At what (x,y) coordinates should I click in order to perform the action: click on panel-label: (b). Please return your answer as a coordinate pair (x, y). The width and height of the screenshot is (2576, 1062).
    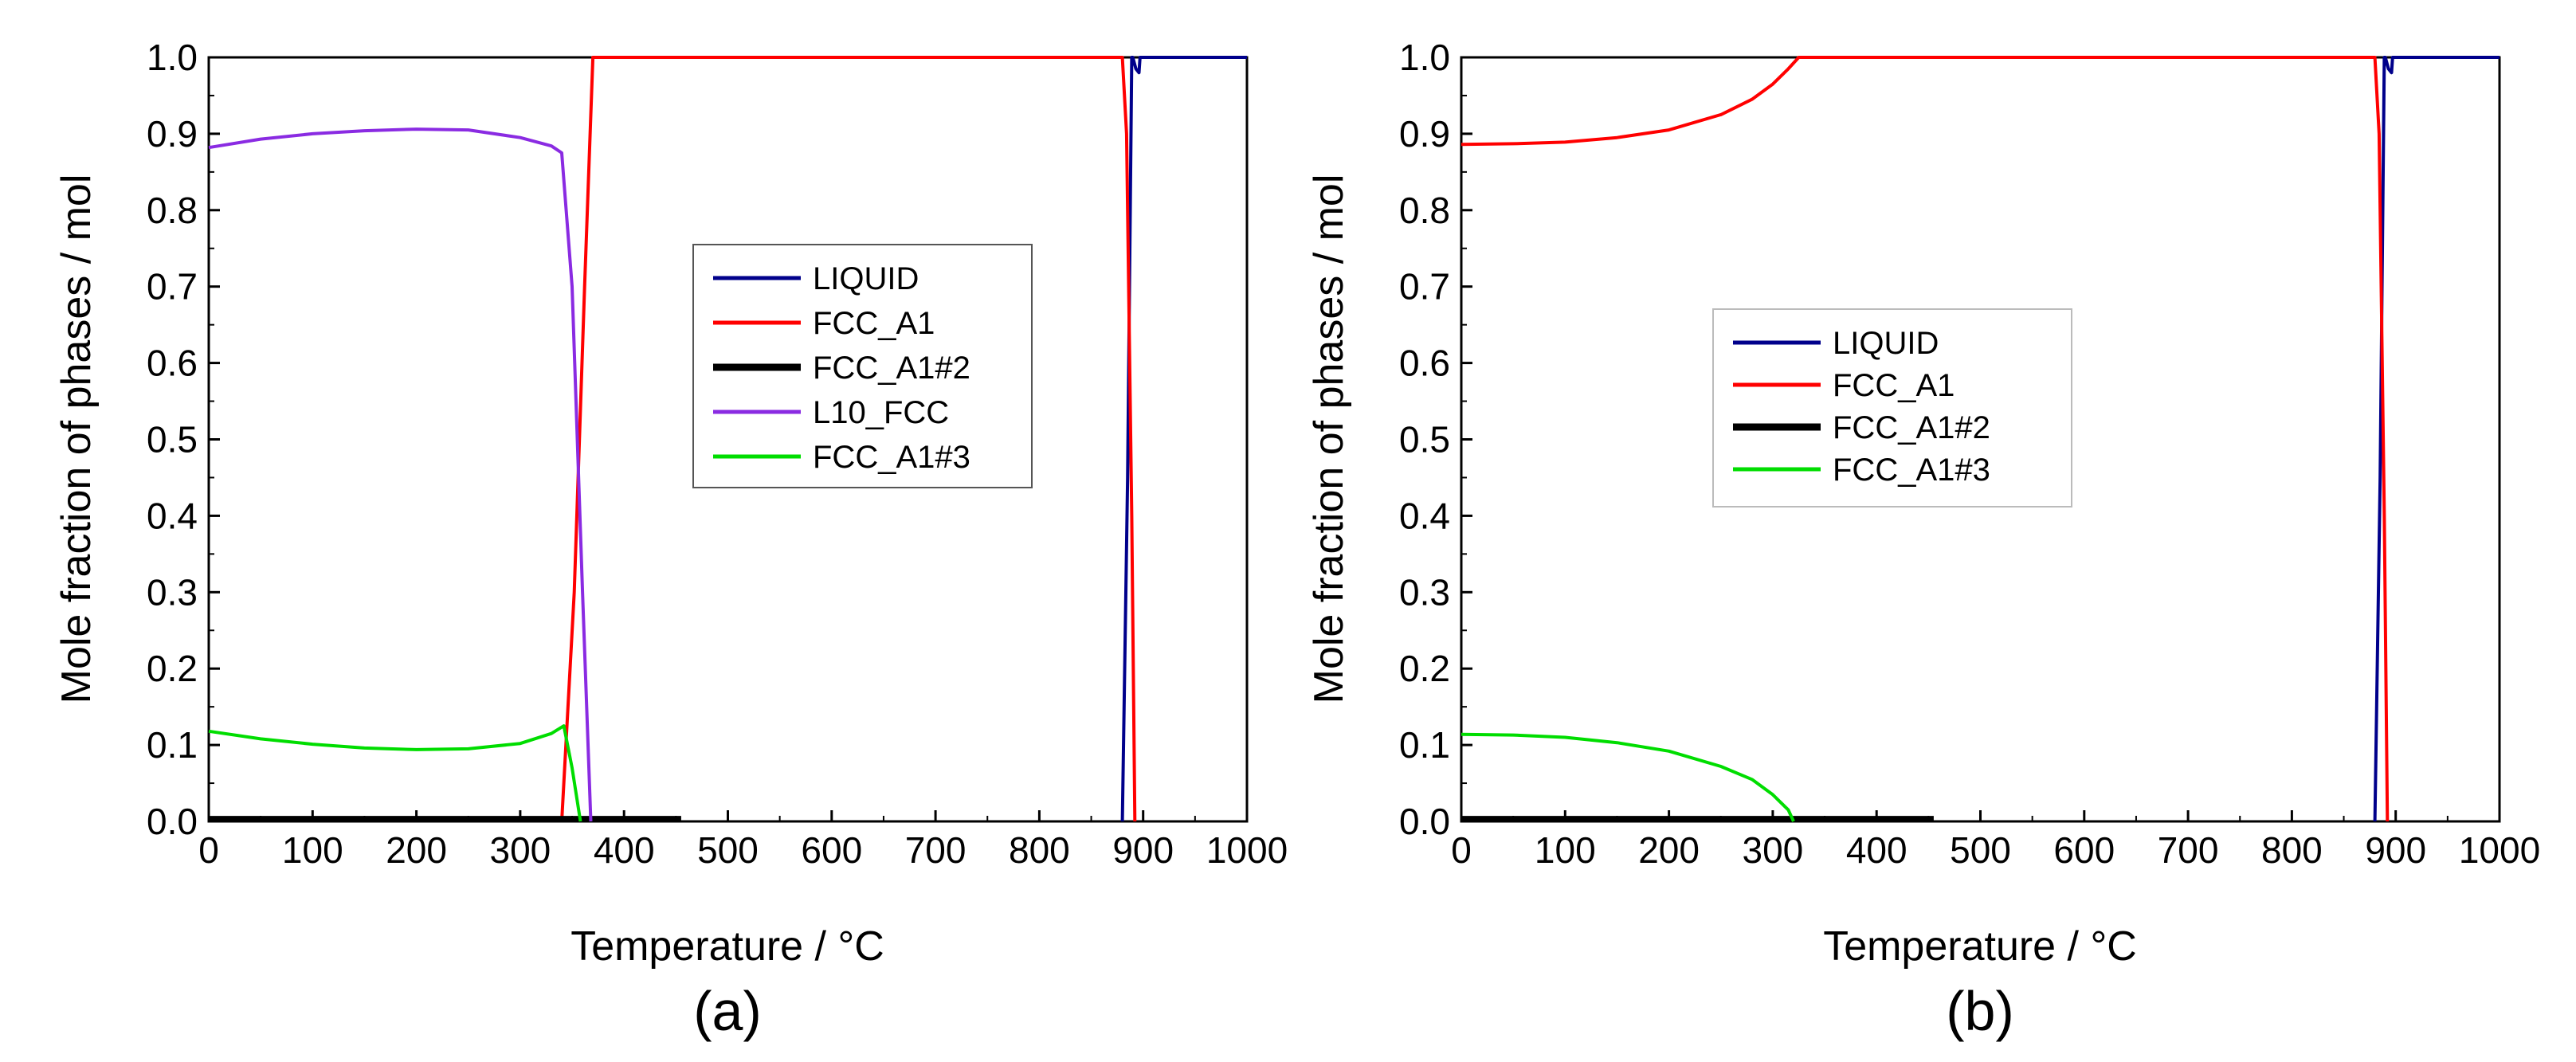
    Looking at the image, I should click on (1980, 1011).